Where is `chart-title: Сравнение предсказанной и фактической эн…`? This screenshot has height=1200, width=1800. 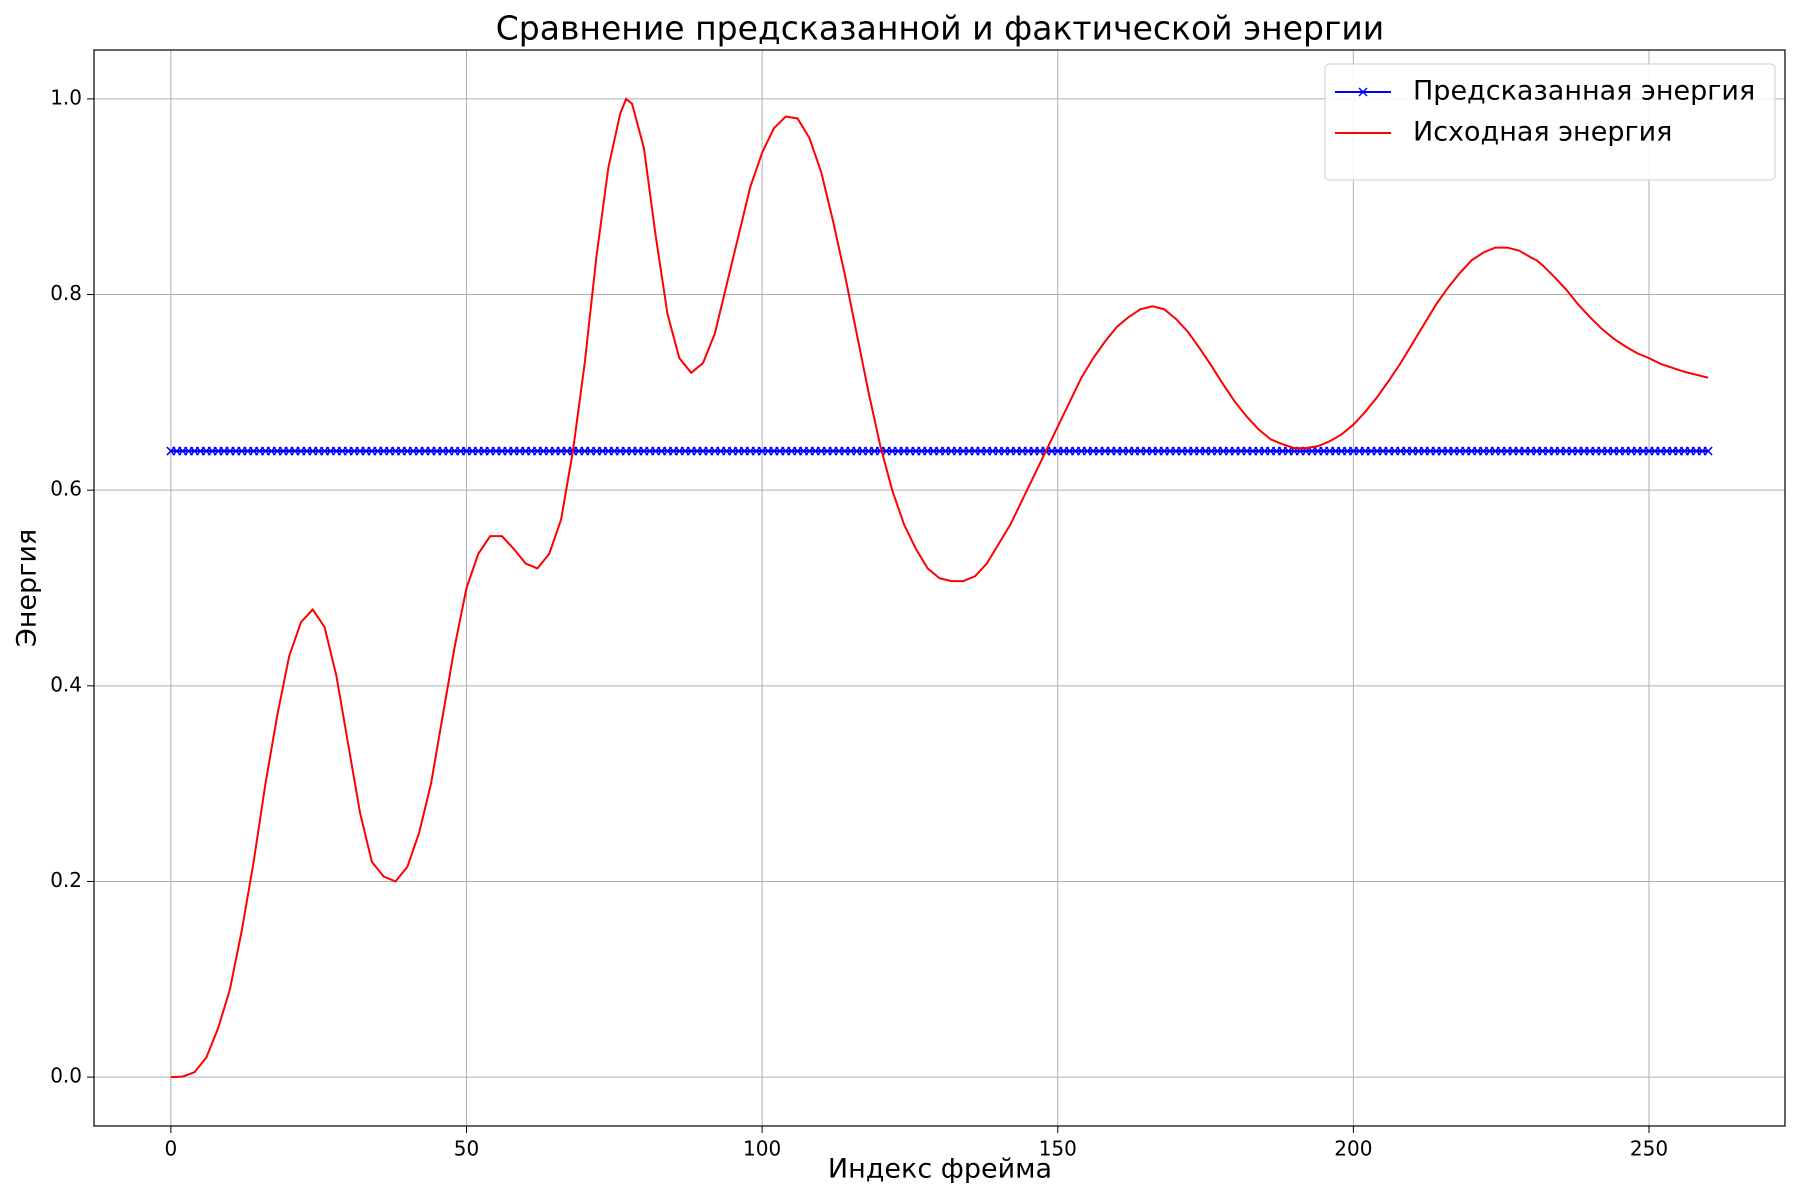
chart-title: Сравнение предсказанной и фактической эн… is located at coordinates (940, 28).